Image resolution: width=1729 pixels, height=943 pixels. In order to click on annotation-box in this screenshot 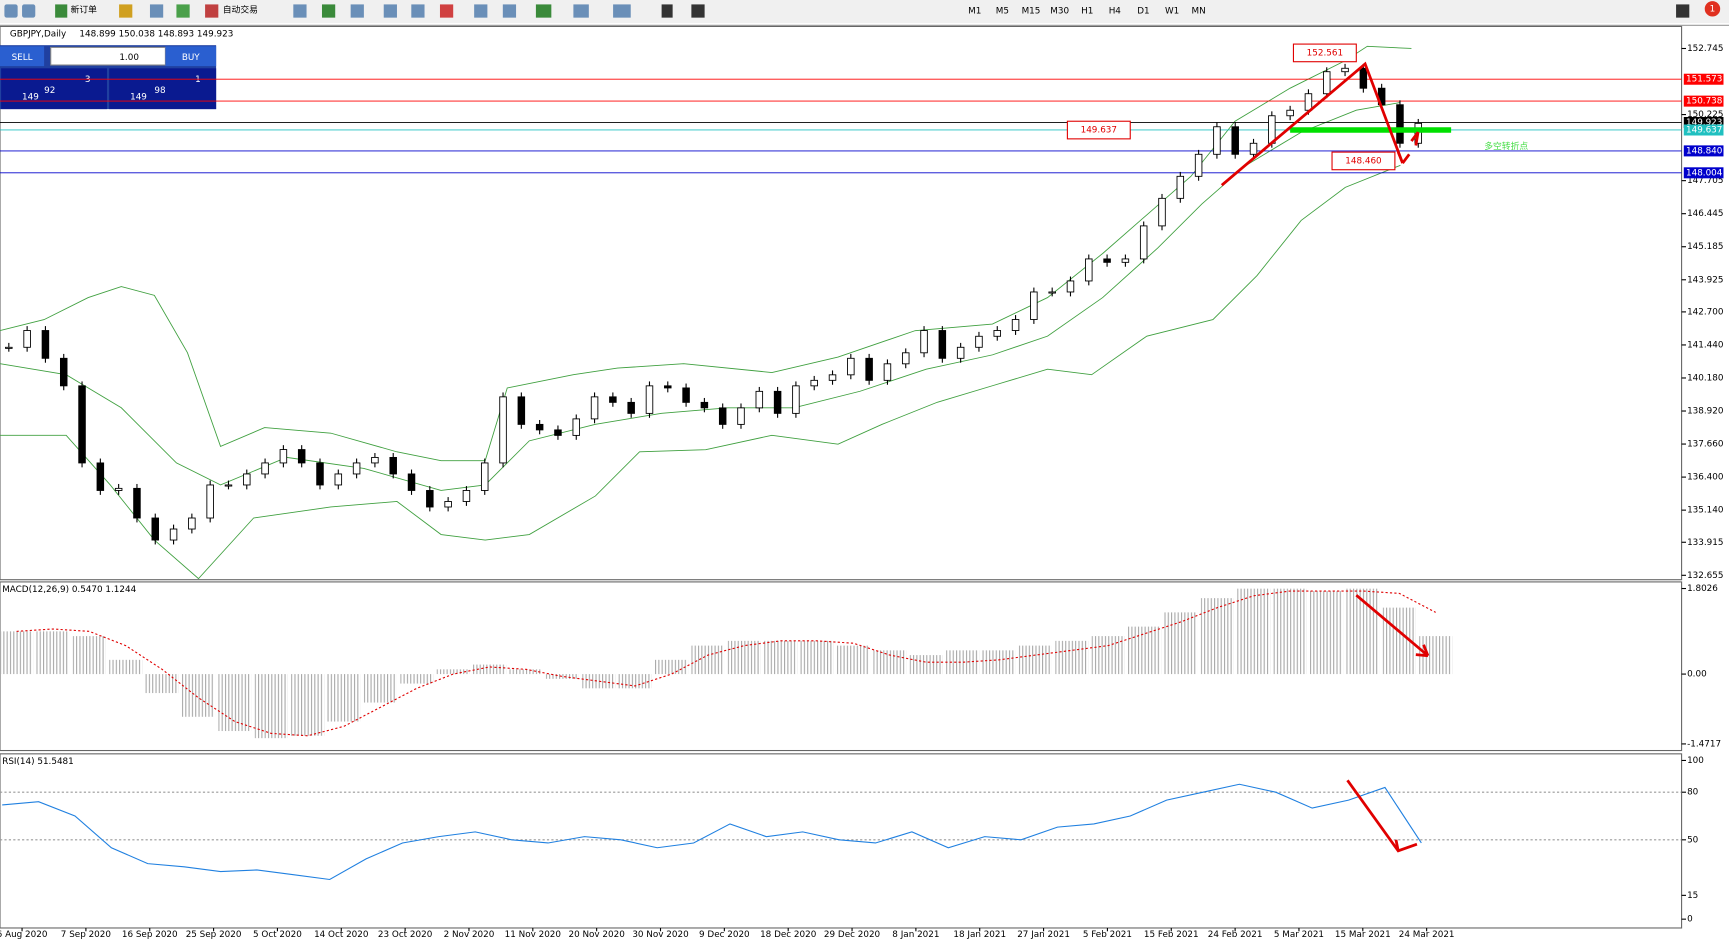, I will do `click(1324, 53)`.